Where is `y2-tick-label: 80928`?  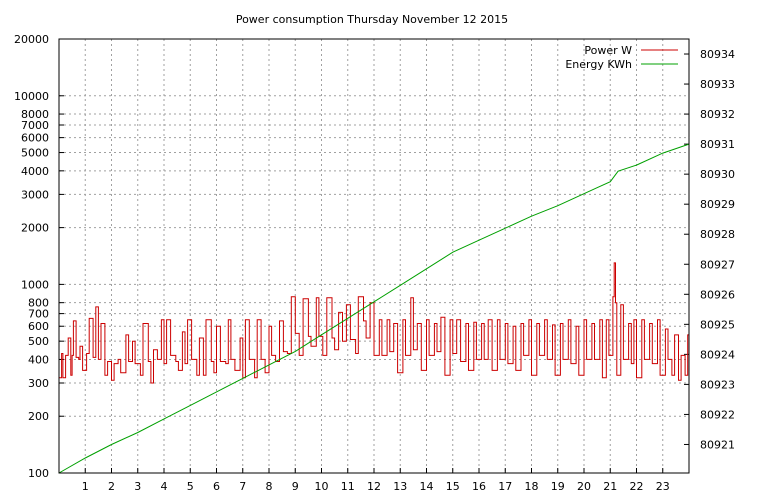 y2-tick-label: 80928 is located at coordinates (717, 234).